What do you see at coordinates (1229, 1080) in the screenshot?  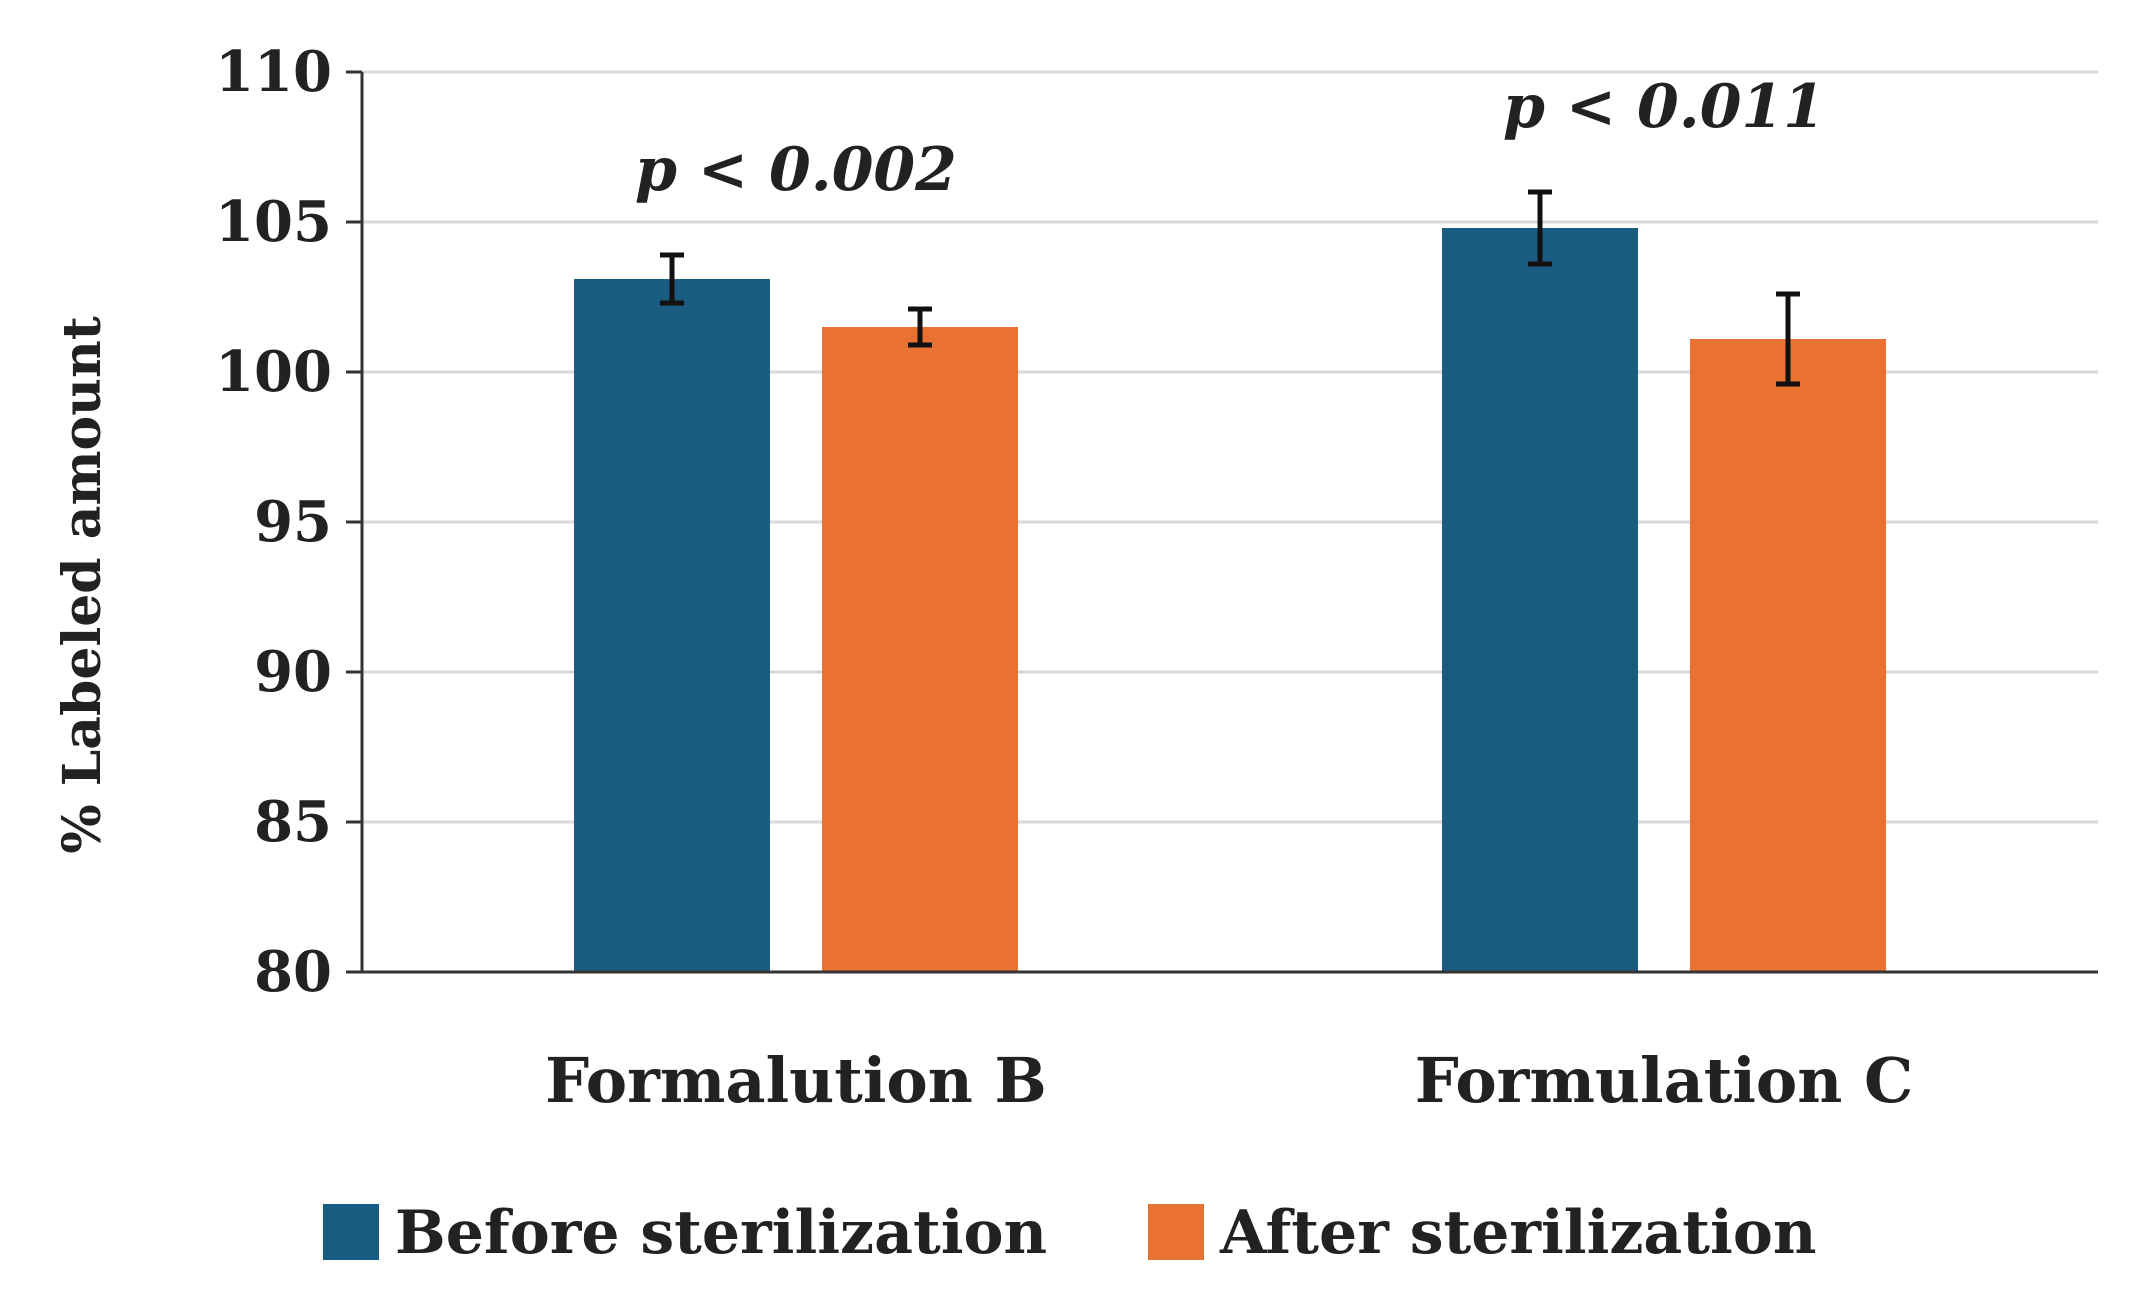 I see `x-axis-labels: Formalution B Formulation C` at bounding box center [1229, 1080].